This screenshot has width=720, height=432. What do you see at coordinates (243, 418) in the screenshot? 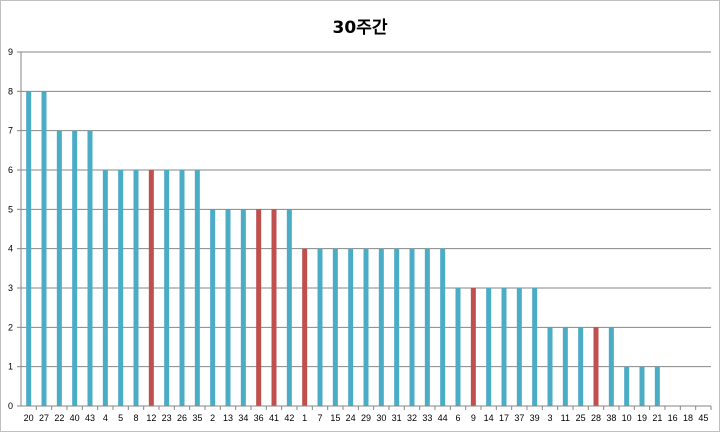
I see `x-tick-label: 34` at bounding box center [243, 418].